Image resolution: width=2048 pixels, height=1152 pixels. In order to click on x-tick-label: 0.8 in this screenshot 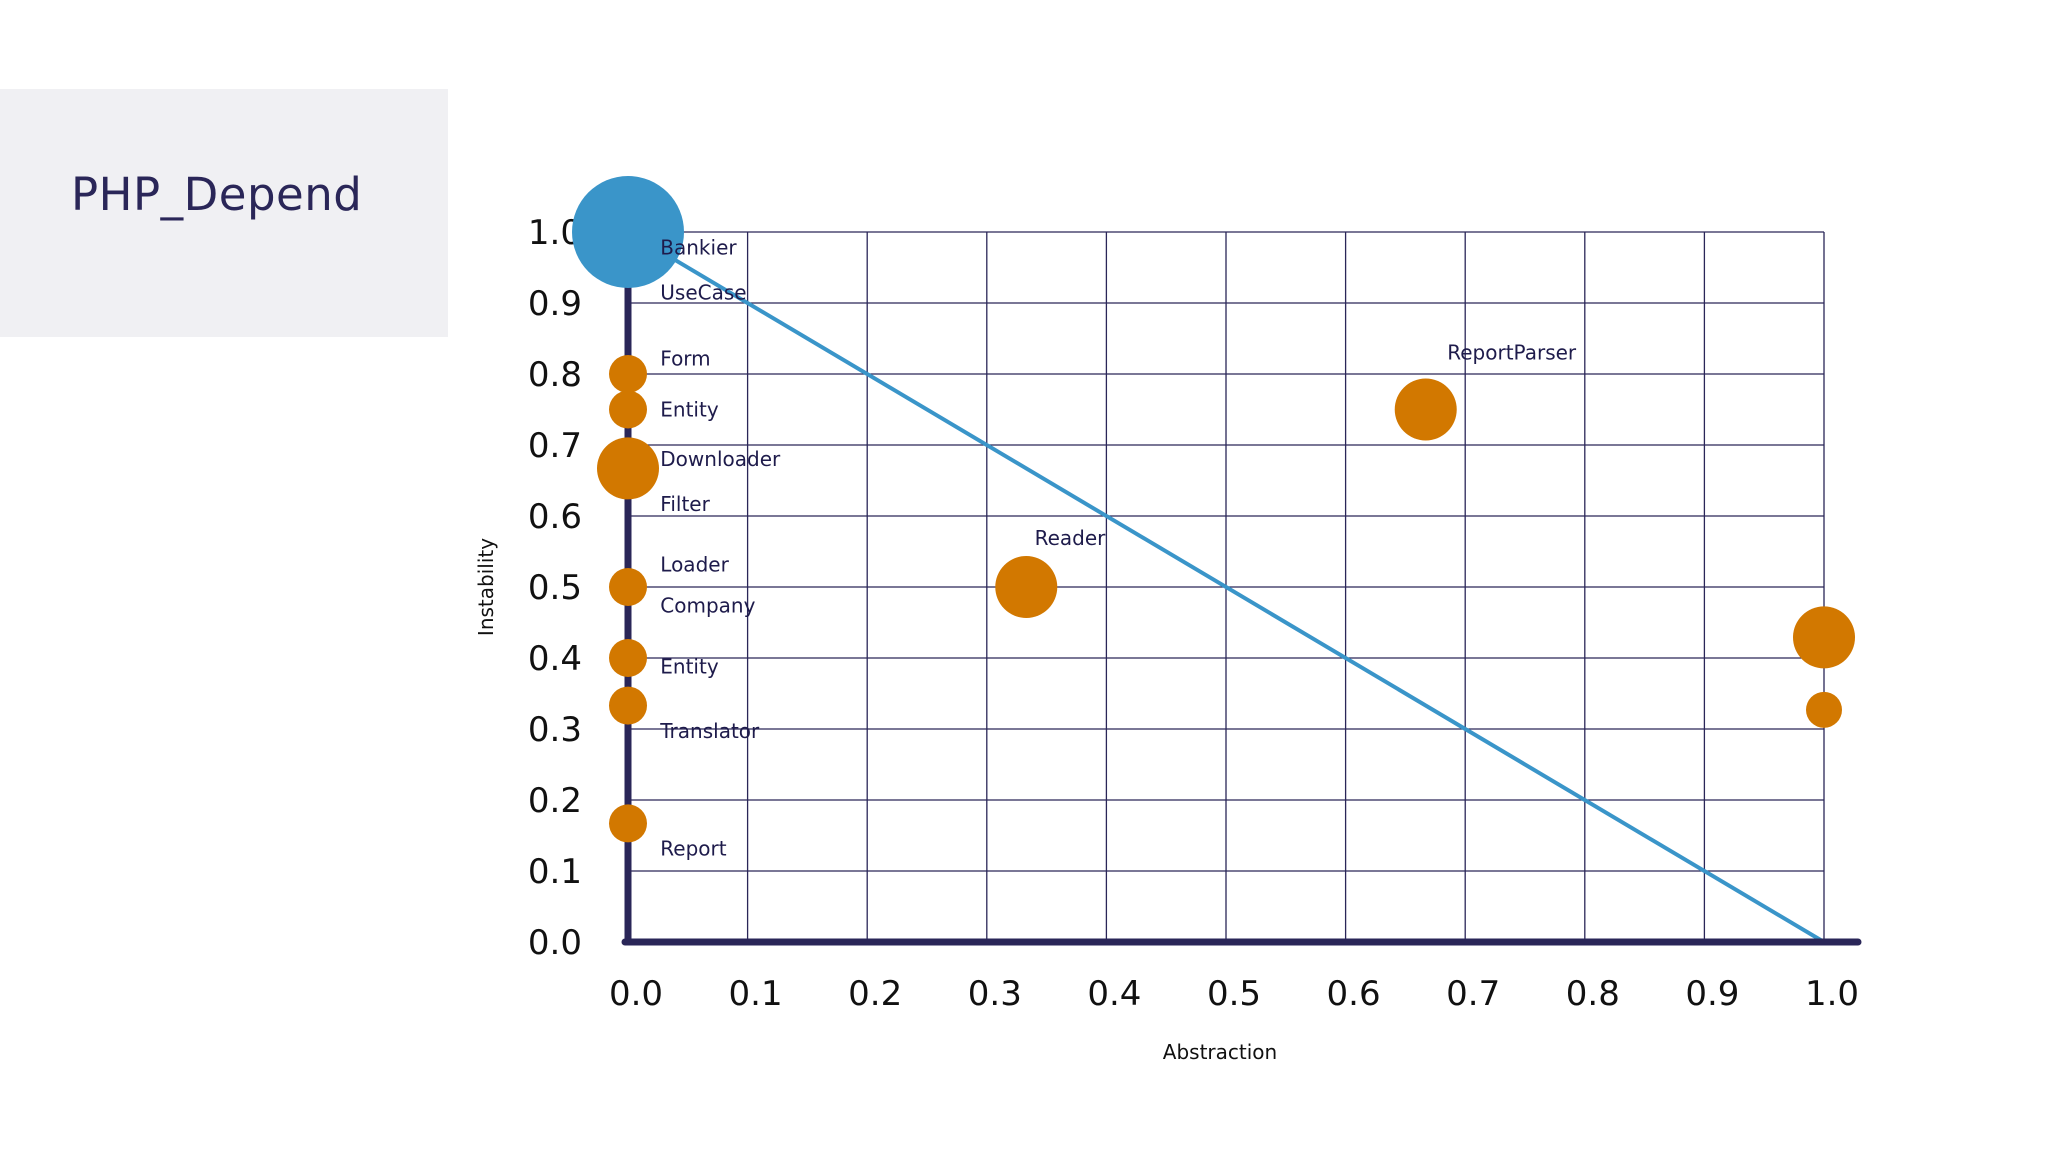, I will do `click(1593, 994)`.